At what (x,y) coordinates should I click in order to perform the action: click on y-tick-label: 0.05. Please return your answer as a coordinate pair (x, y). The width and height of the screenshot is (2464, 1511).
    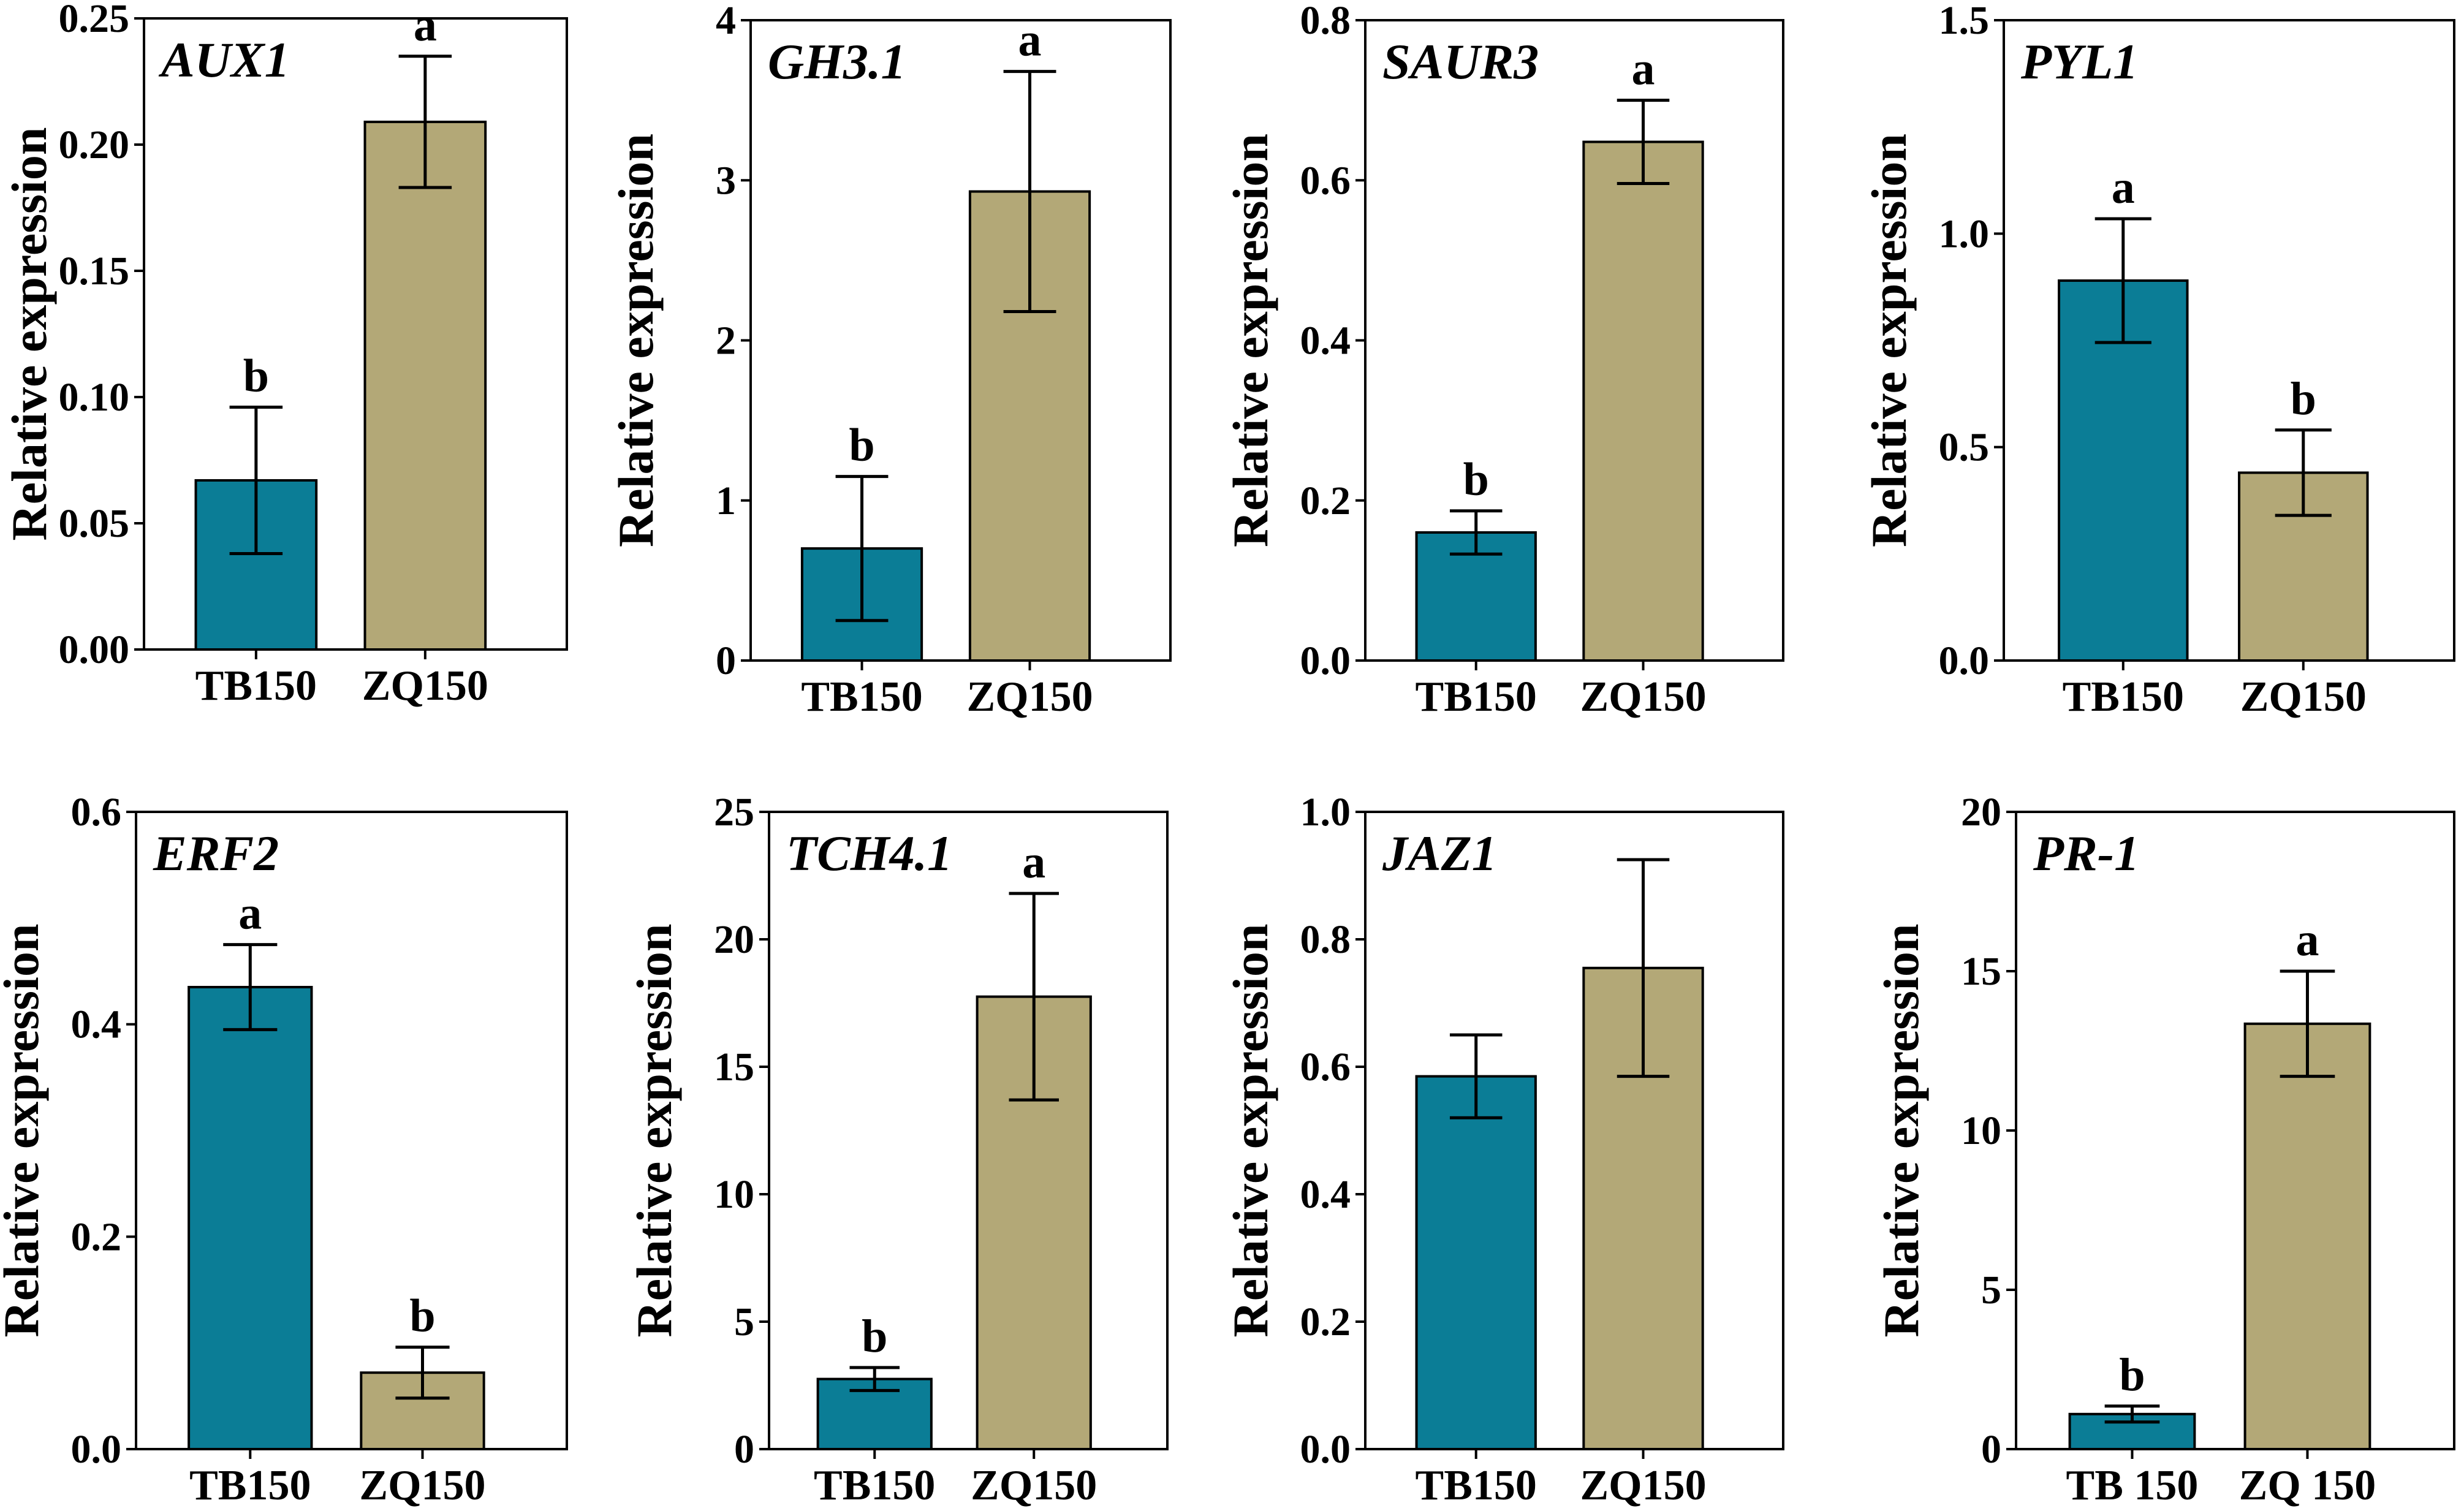
    Looking at the image, I should click on (94, 523).